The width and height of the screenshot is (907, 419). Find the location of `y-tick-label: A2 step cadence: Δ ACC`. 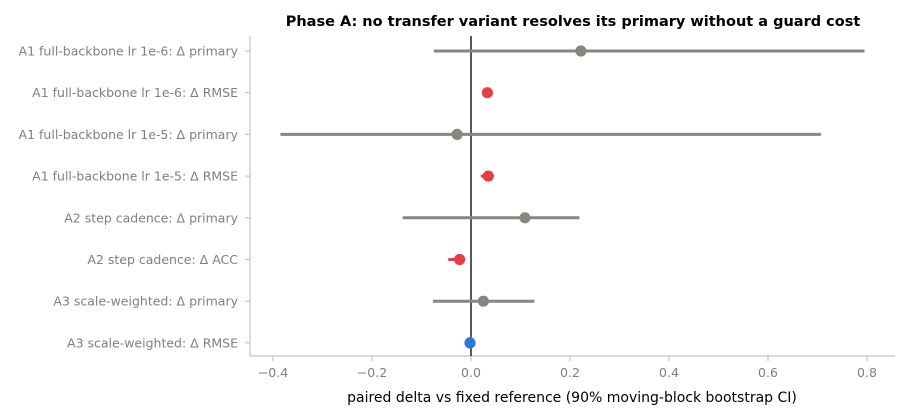

y-tick-label: A2 step cadence: Δ ACC is located at coordinates (162, 259).